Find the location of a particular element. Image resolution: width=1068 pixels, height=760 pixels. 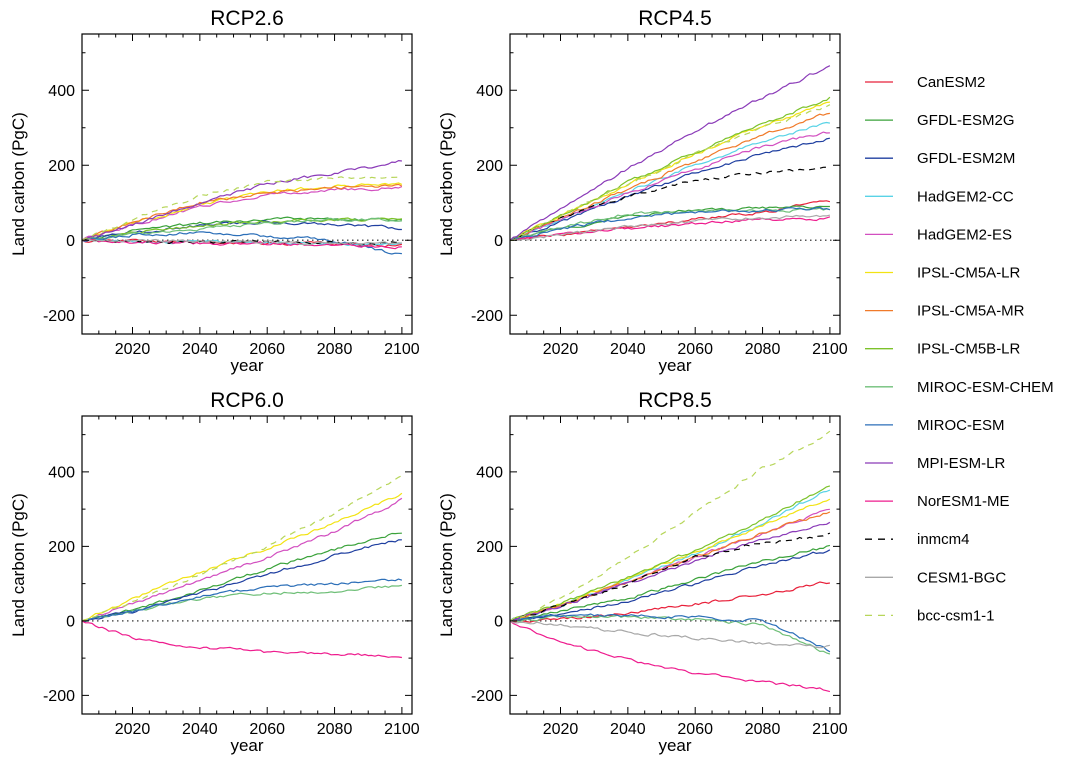

legend-item: CESM1-BGC is located at coordinates (935, 577).